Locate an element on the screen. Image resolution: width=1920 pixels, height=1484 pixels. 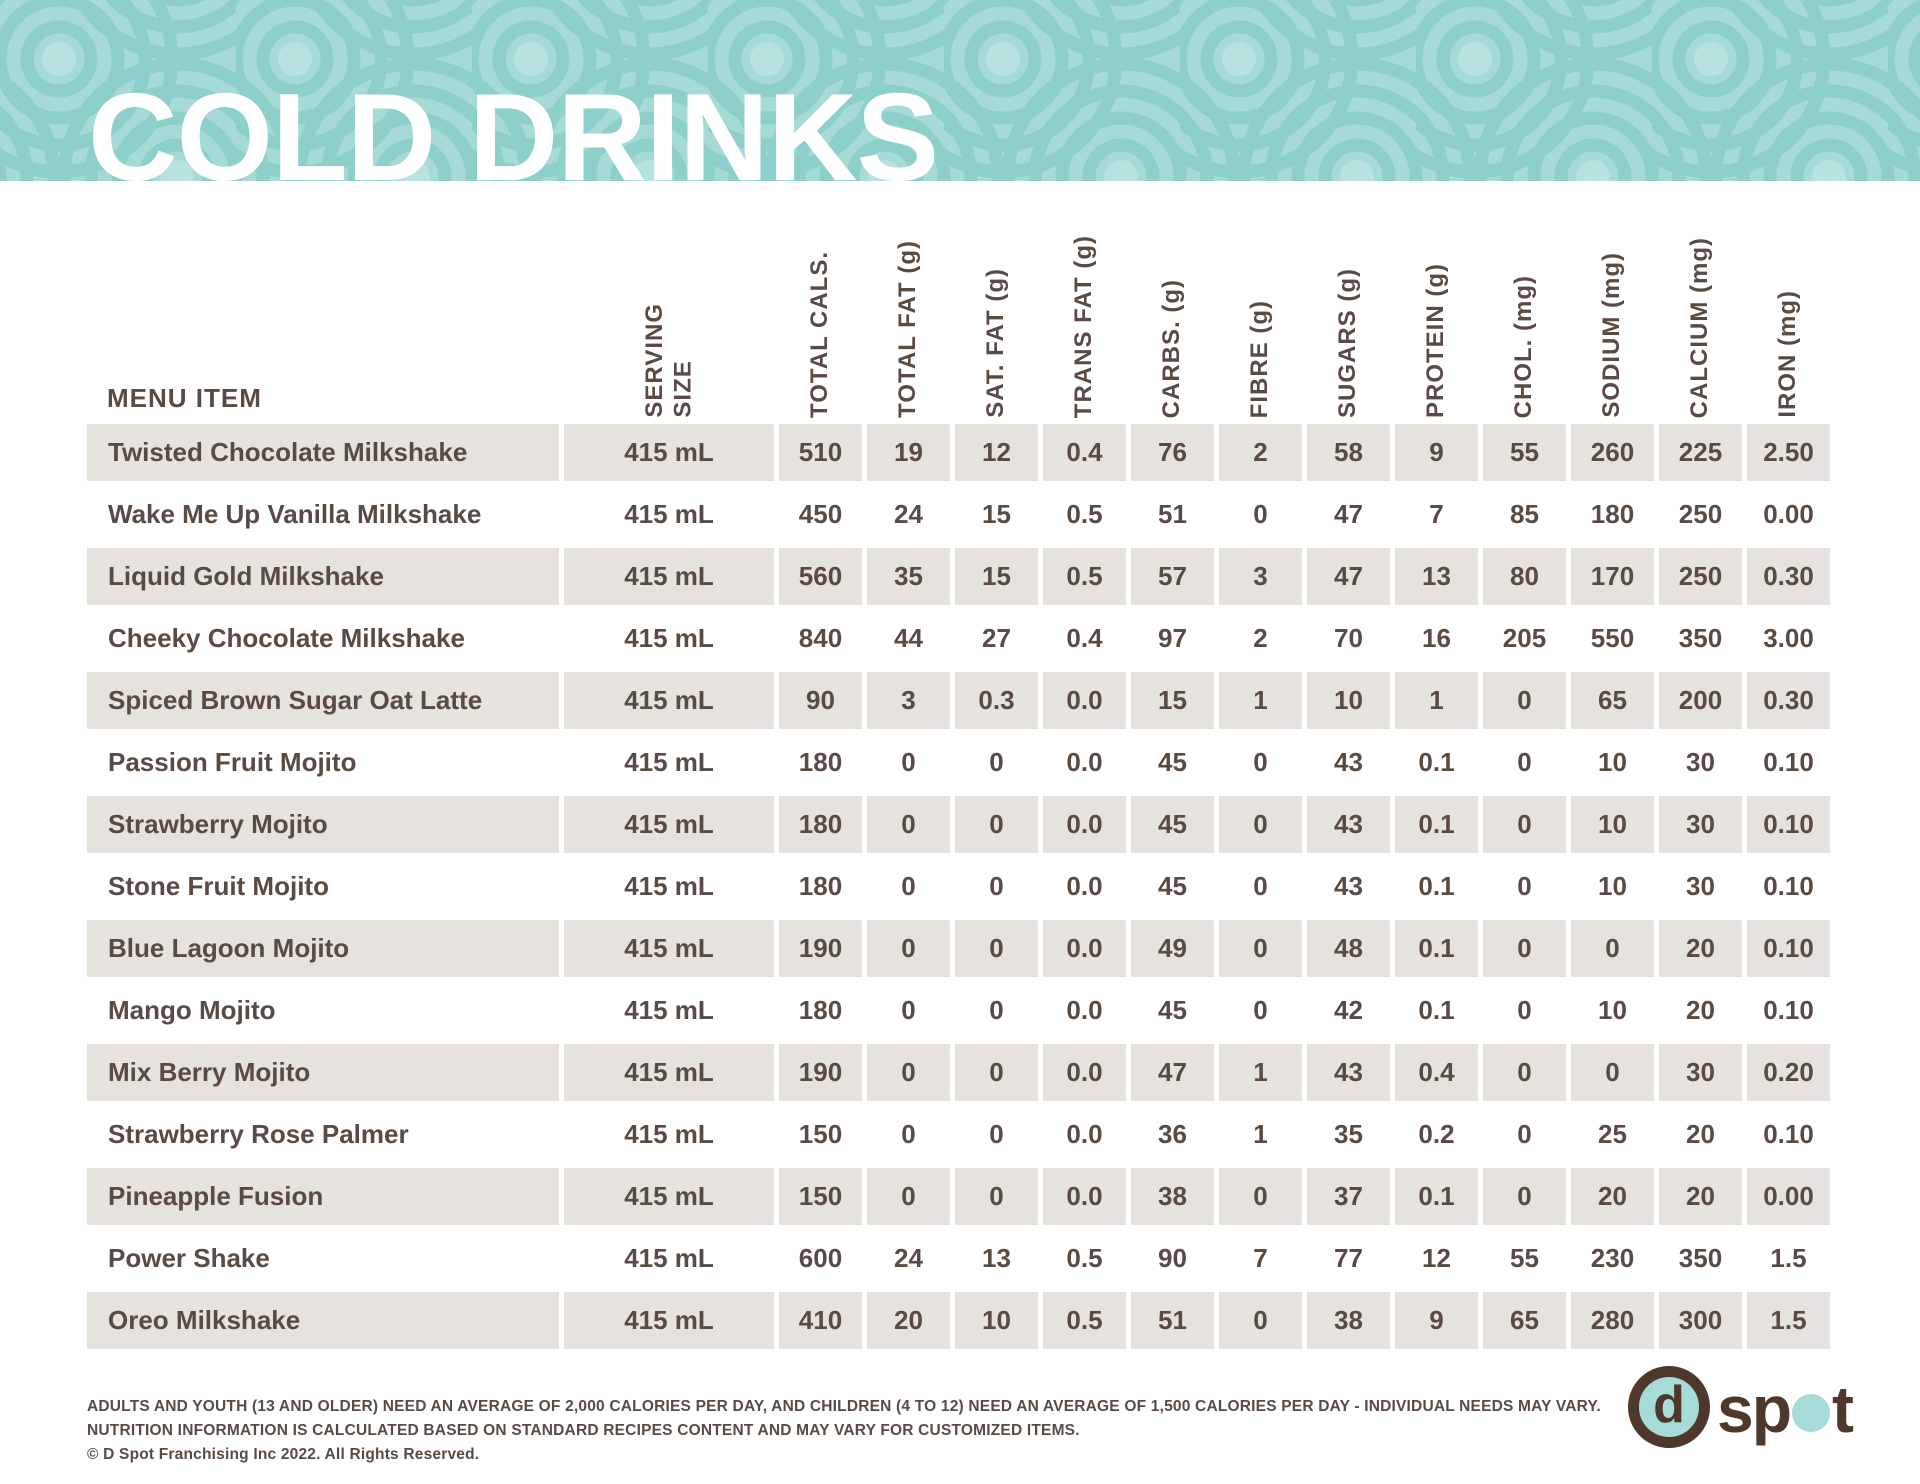
nutrition-value-cell: 260 is located at coordinates (1612, 452).